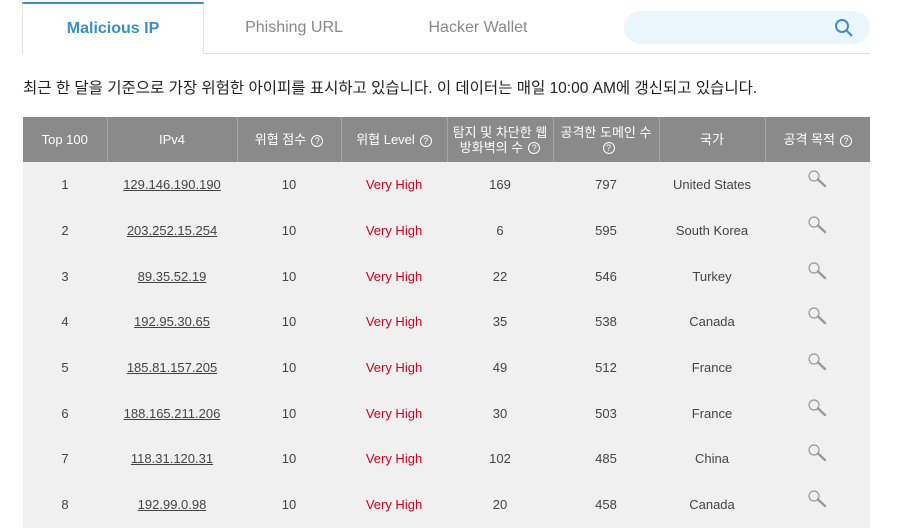 The image size is (900, 528). Describe the element at coordinates (172, 276) in the screenshot. I see `ip-link: 89.35.52.19` at that location.